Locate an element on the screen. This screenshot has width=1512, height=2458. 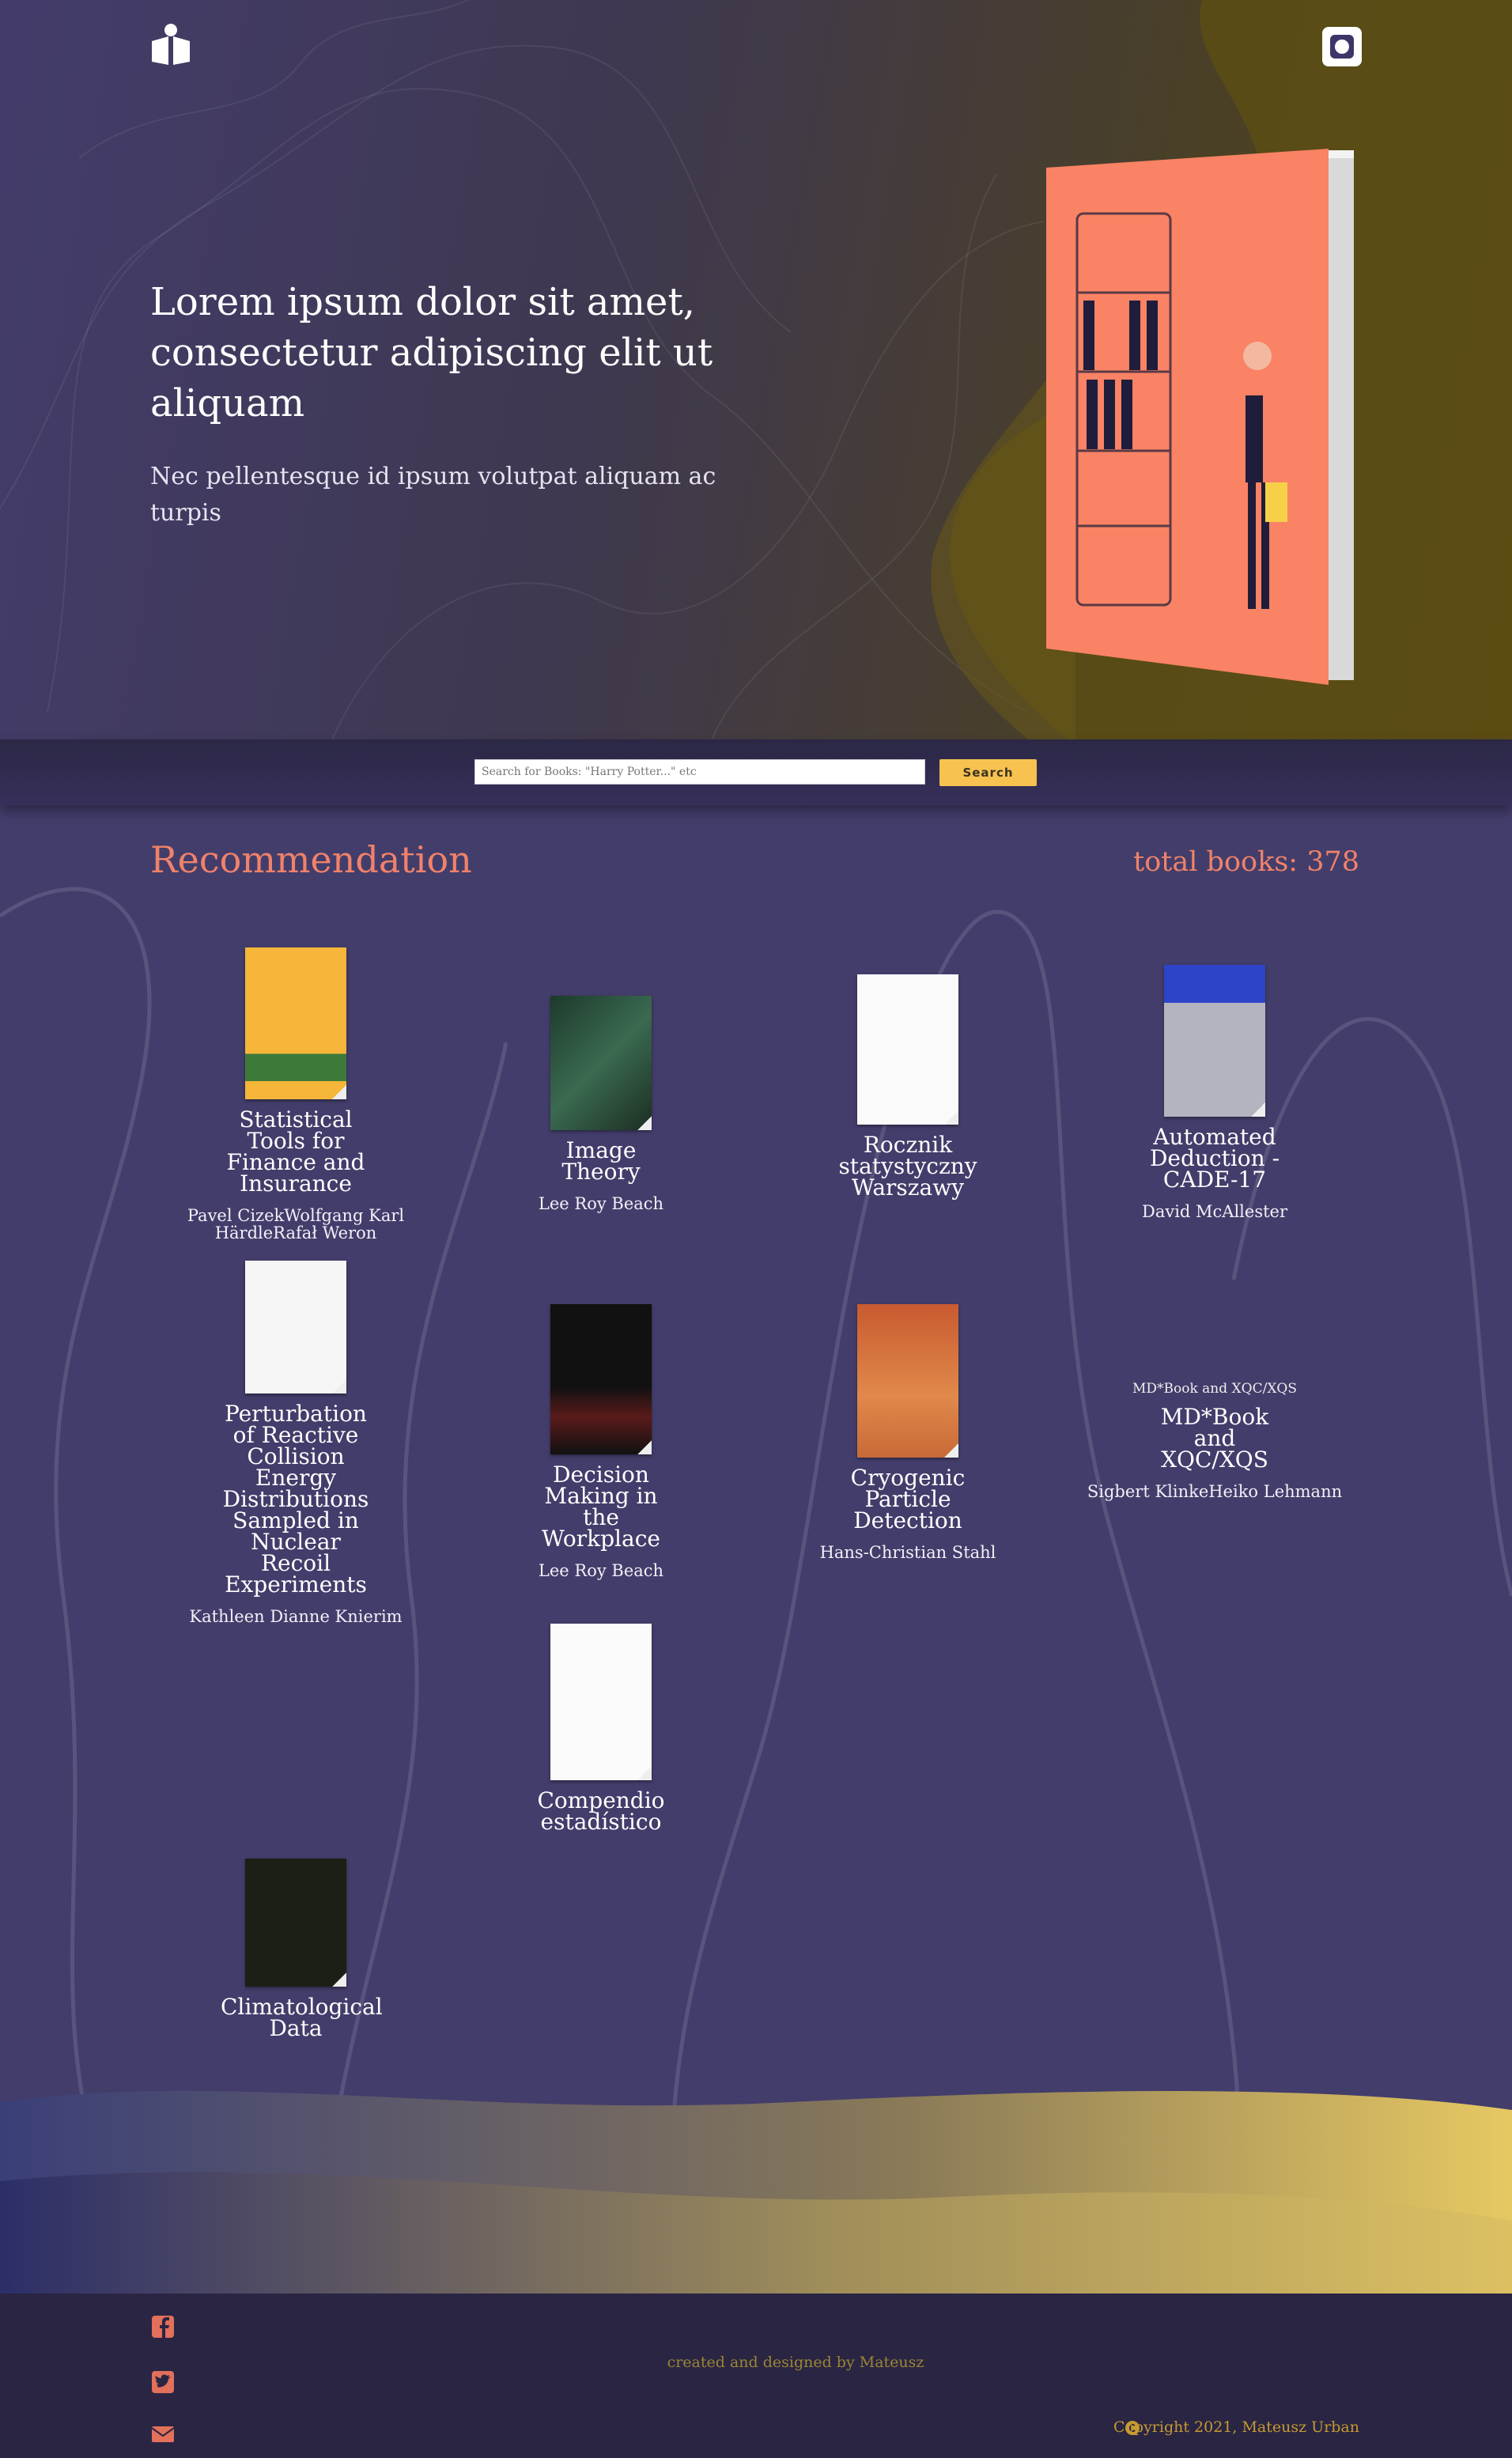
book-title: Compendio estadístico is located at coordinates (601, 1811).